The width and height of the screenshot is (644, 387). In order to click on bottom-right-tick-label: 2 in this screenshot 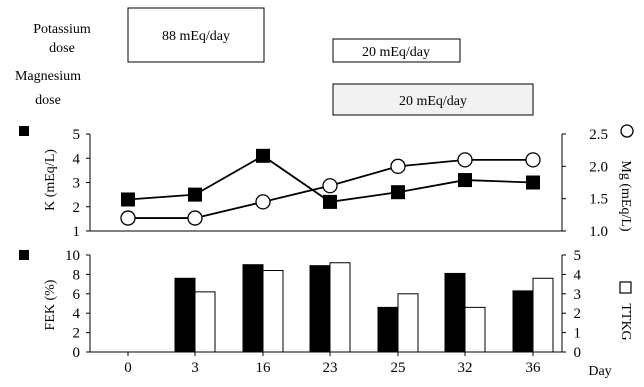, I will do `click(578, 314)`.